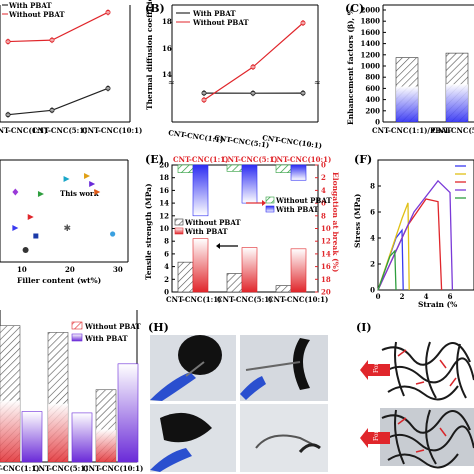  I want to click on panel-b-legend-1: With PBAT, so click(214, 13).